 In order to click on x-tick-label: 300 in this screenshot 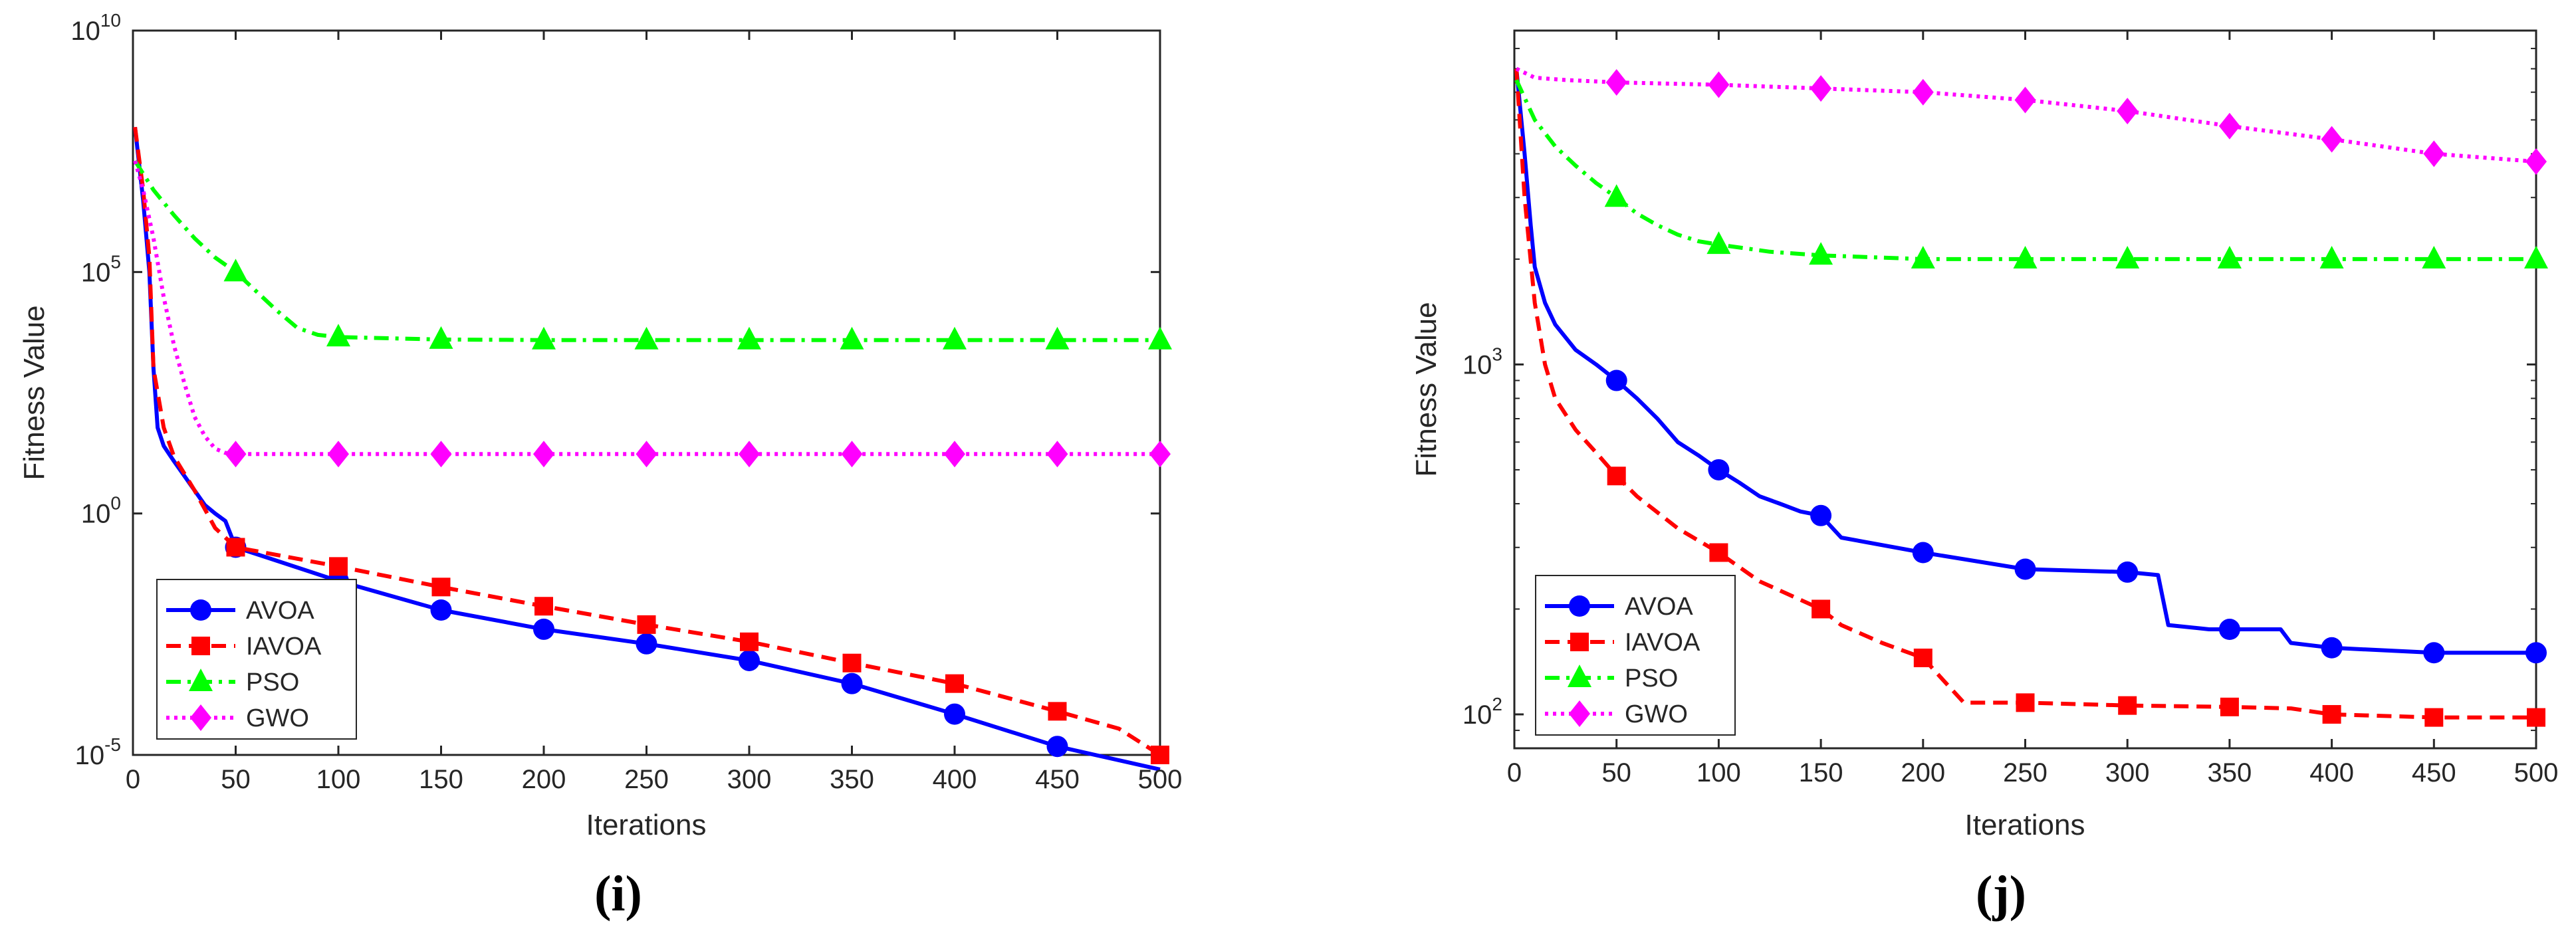, I will do `click(749, 779)`.